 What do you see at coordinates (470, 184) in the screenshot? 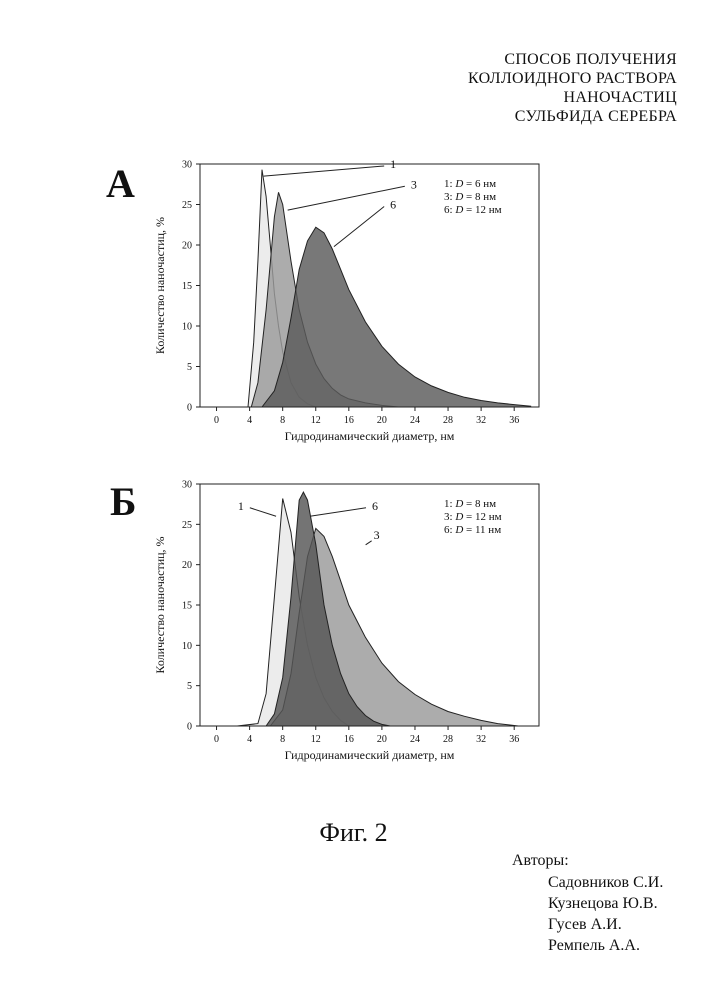
I see `legend-entry-1: 1: D = 6 нм` at bounding box center [470, 184].